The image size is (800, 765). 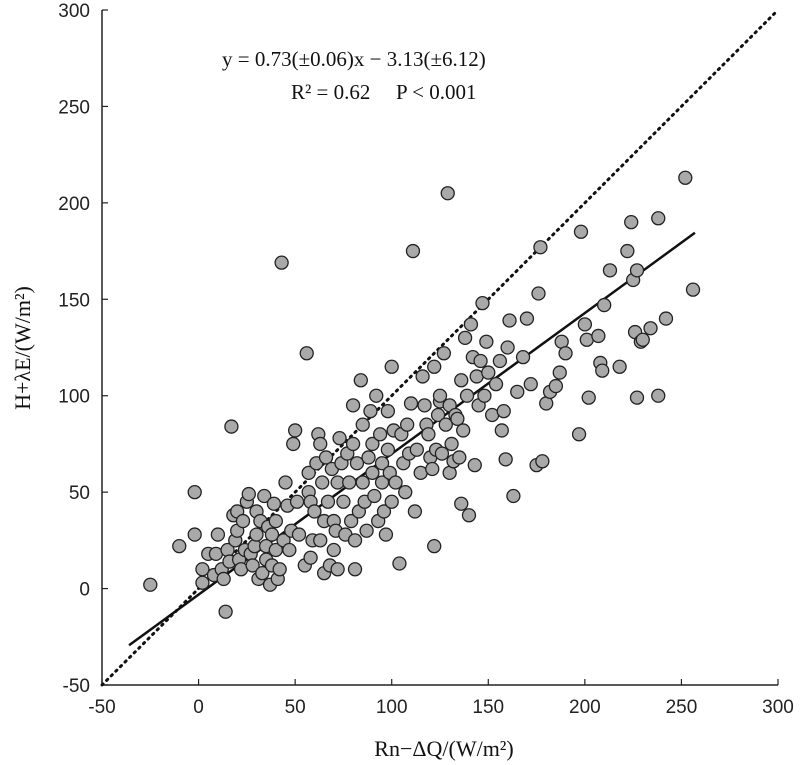 What do you see at coordinates (79, 493) in the screenshot?
I see `y-tick-label: 50` at bounding box center [79, 493].